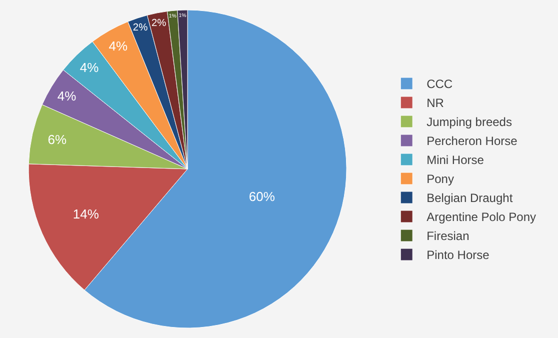 The image size is (558, 338). Describe the element at coordinates (458, 255) in the screenshot. I see `legend-label: Pinto Horse` at that location.